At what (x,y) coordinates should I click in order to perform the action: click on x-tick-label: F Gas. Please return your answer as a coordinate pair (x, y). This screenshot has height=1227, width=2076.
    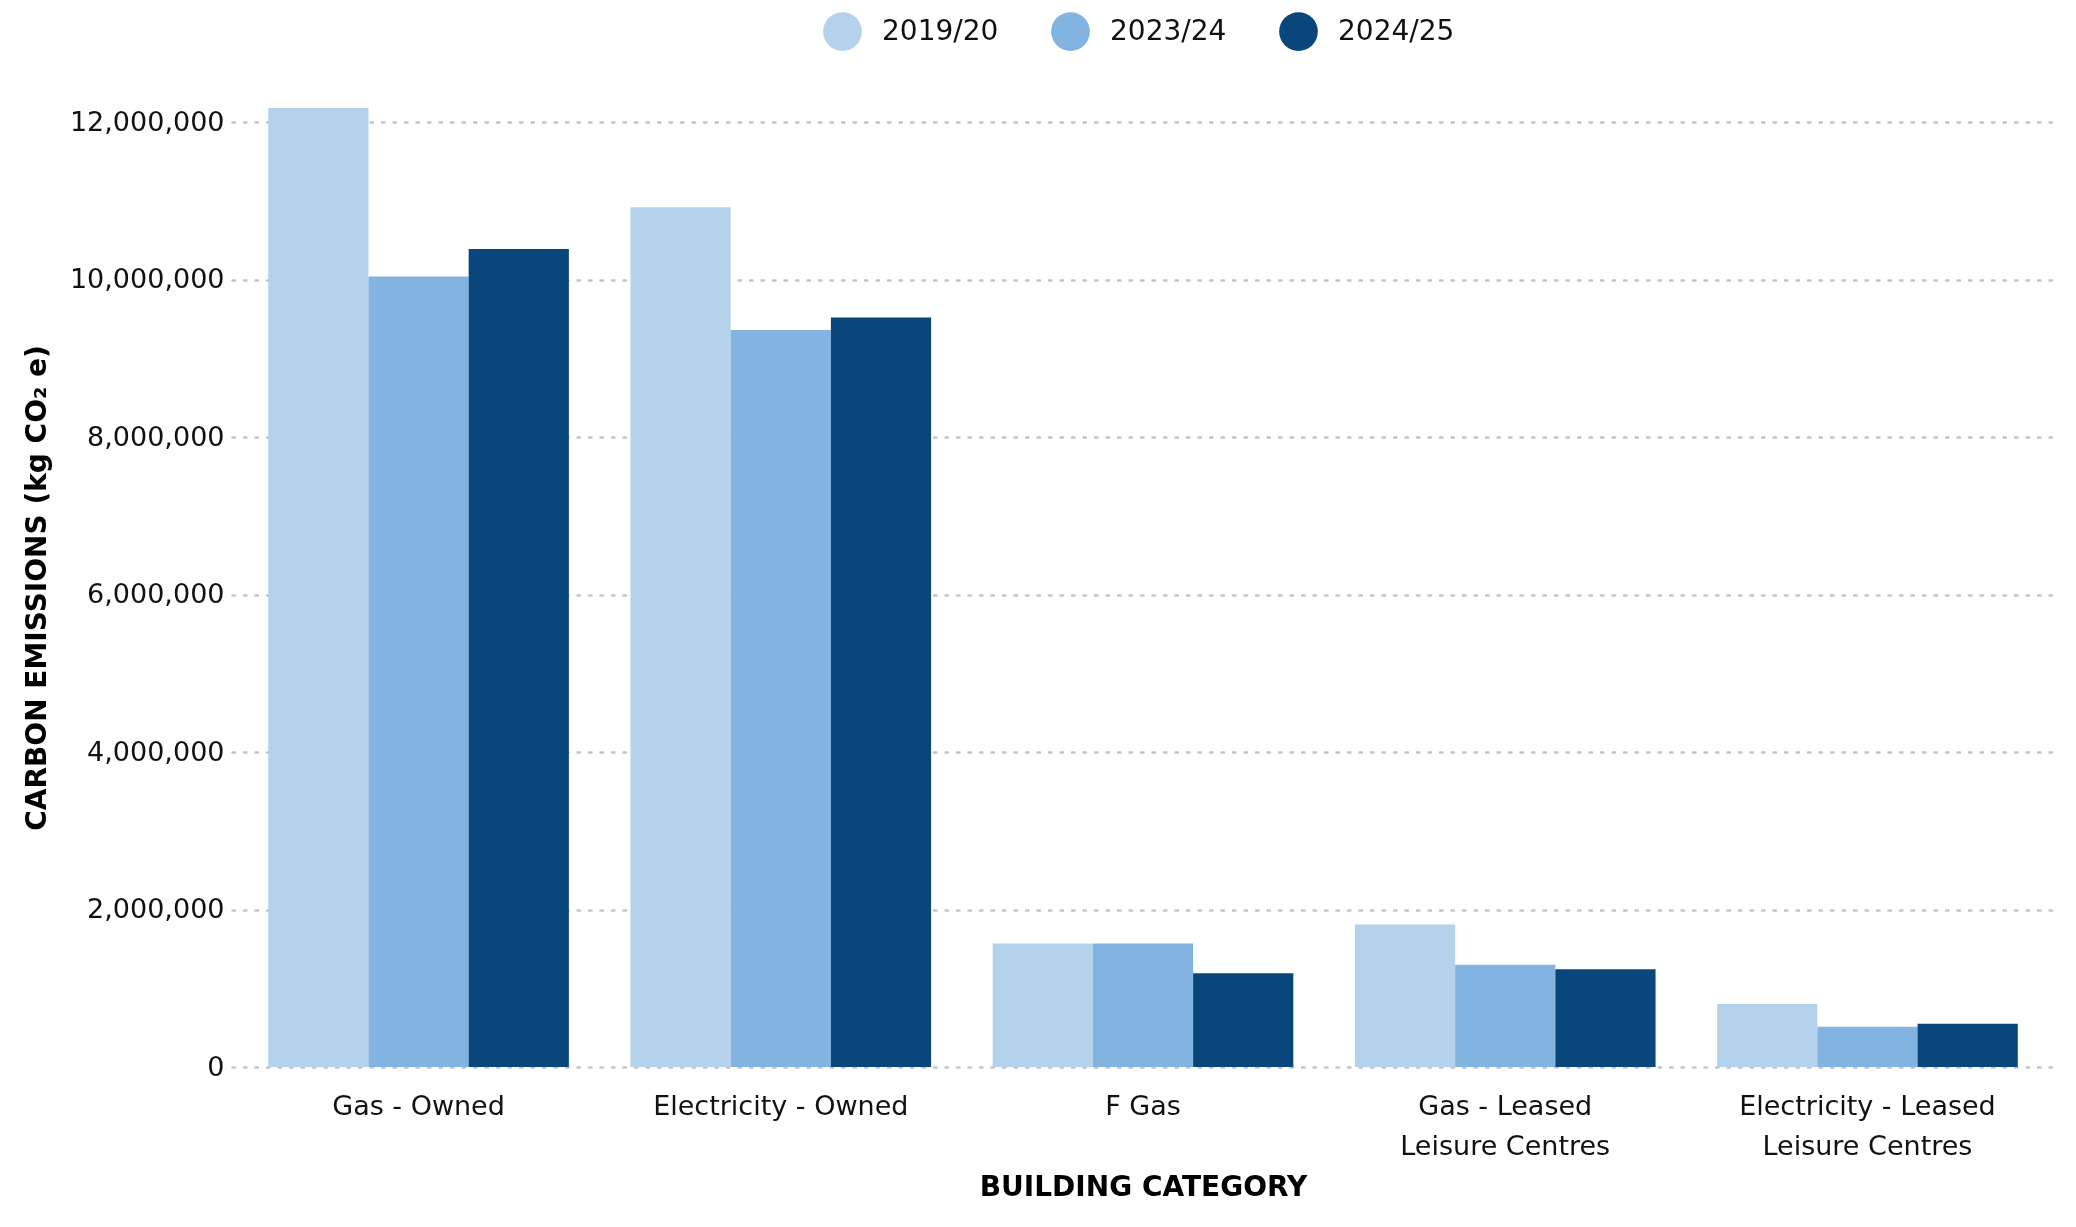
    Looking at the image, I should click on (1143, 1105).